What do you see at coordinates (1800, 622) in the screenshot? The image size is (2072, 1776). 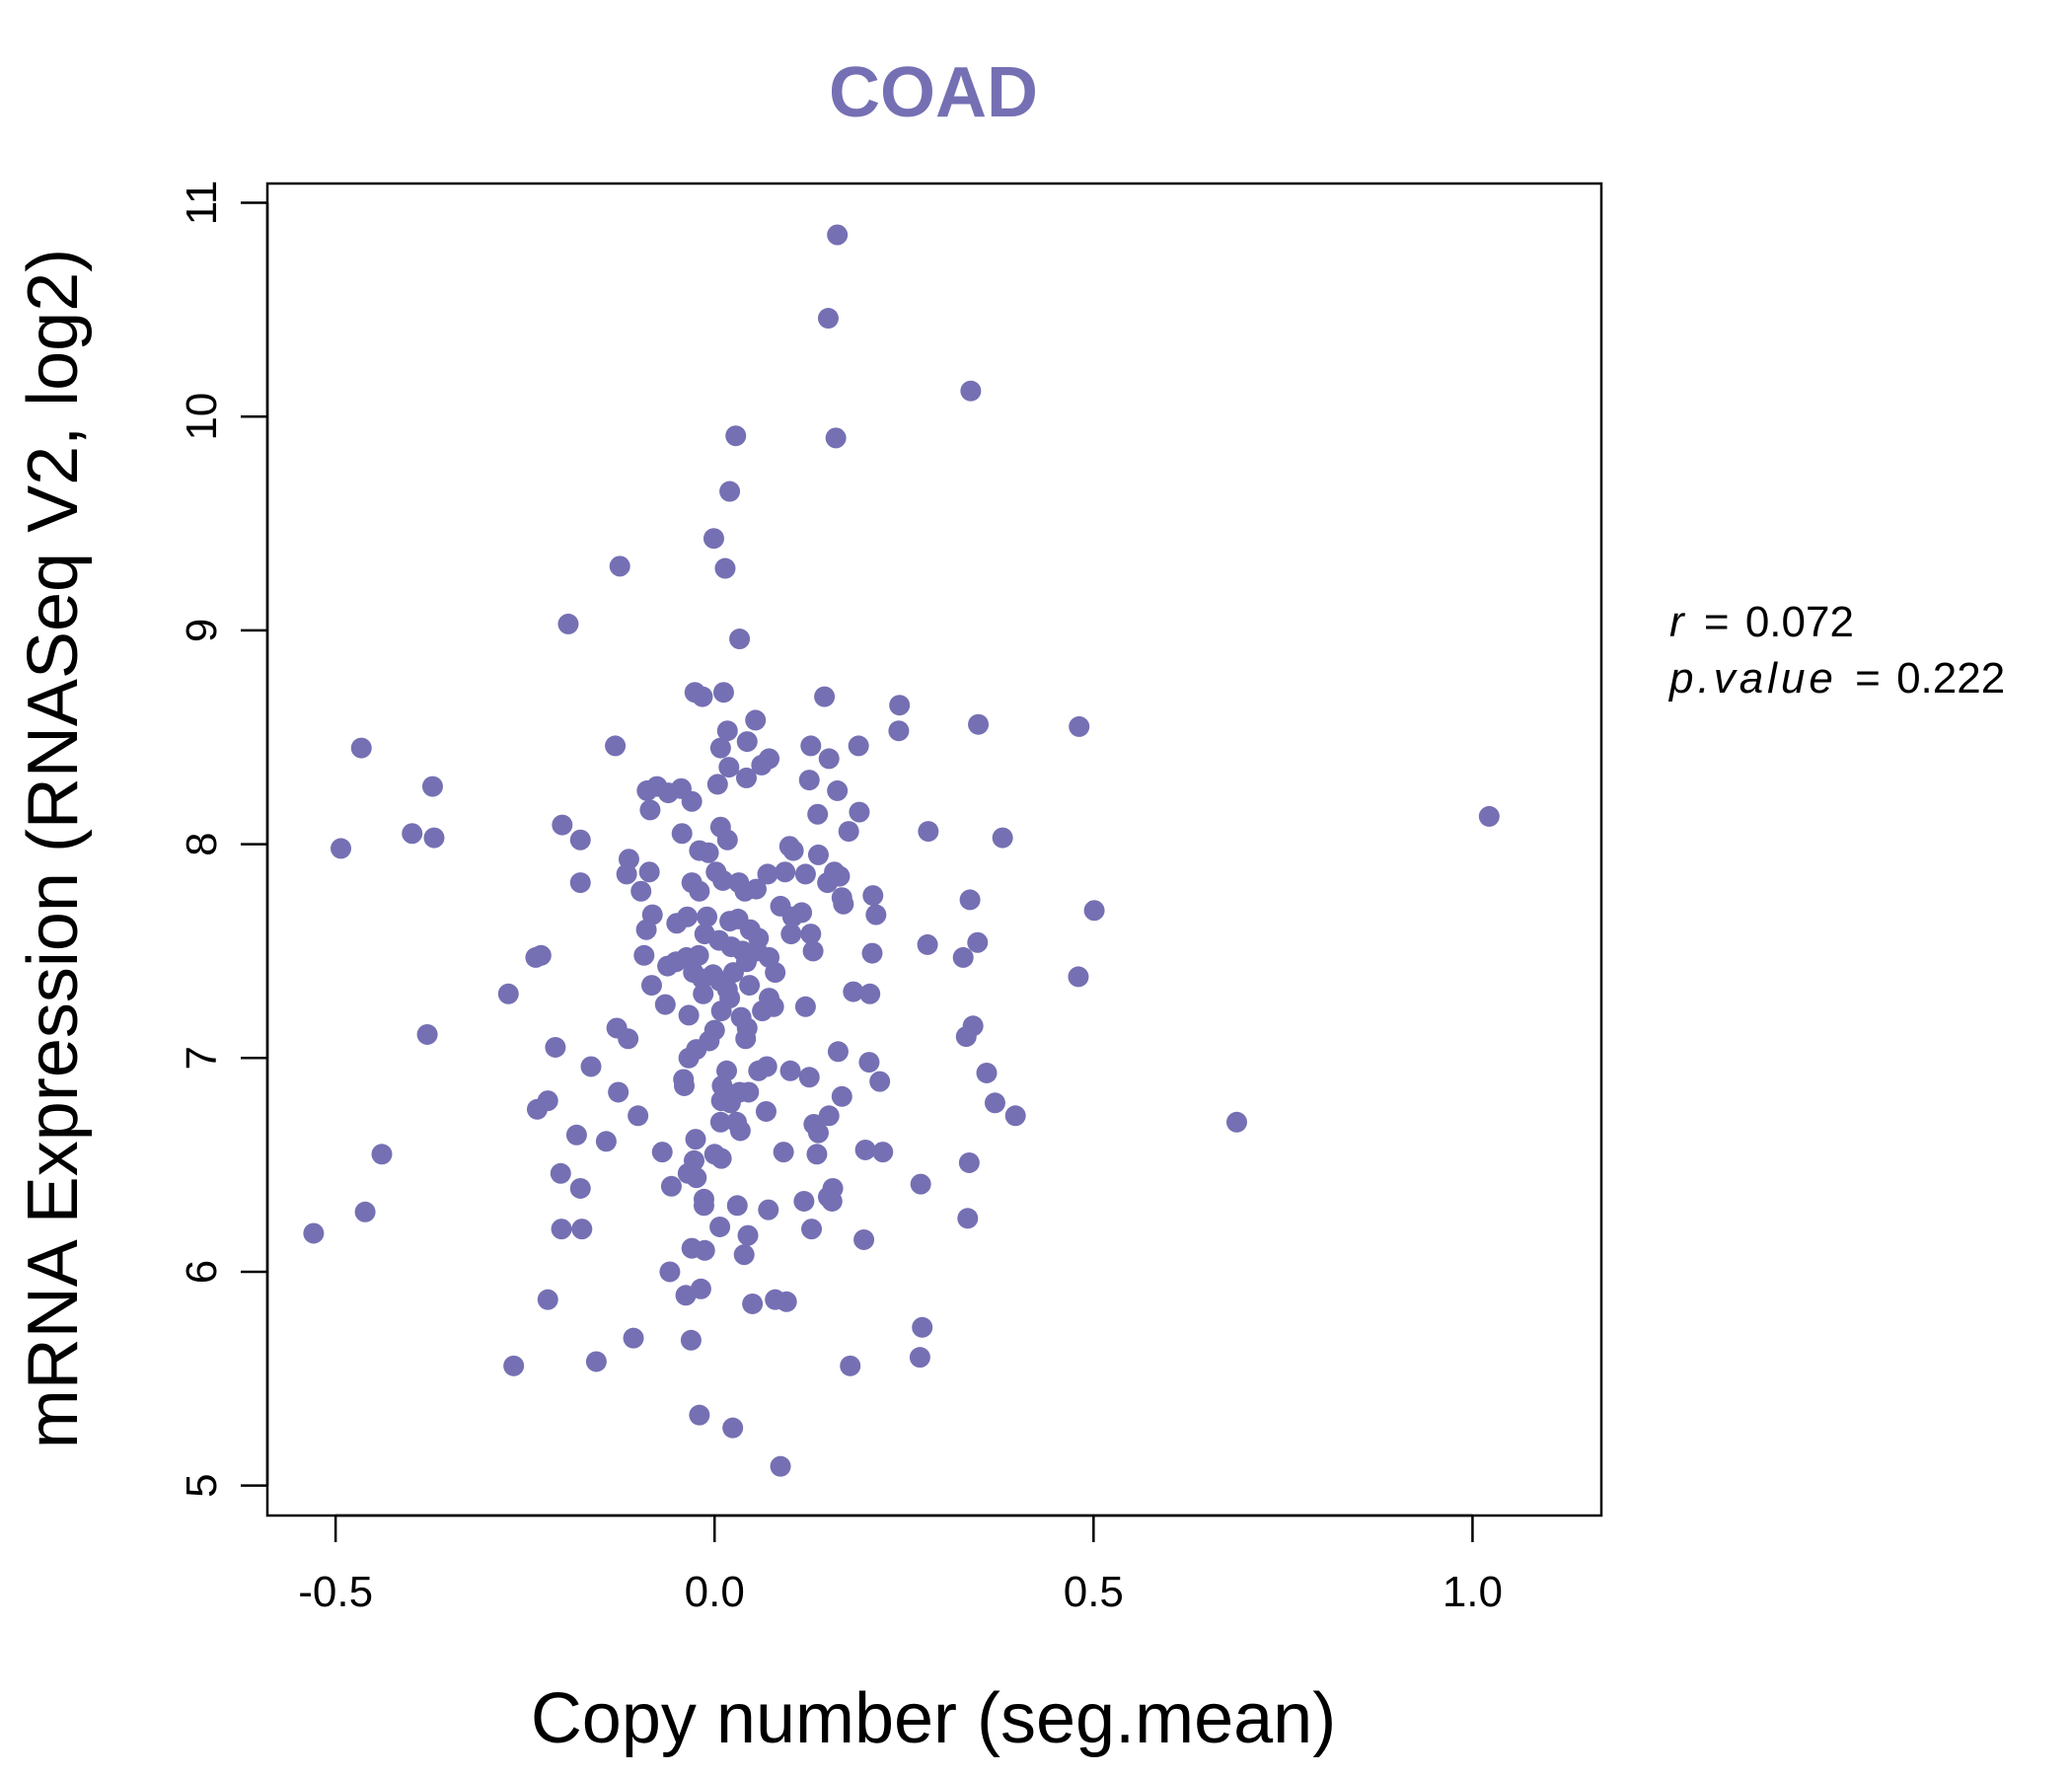 I see `r-value: 0.072` at bounding box center [1800, 622].